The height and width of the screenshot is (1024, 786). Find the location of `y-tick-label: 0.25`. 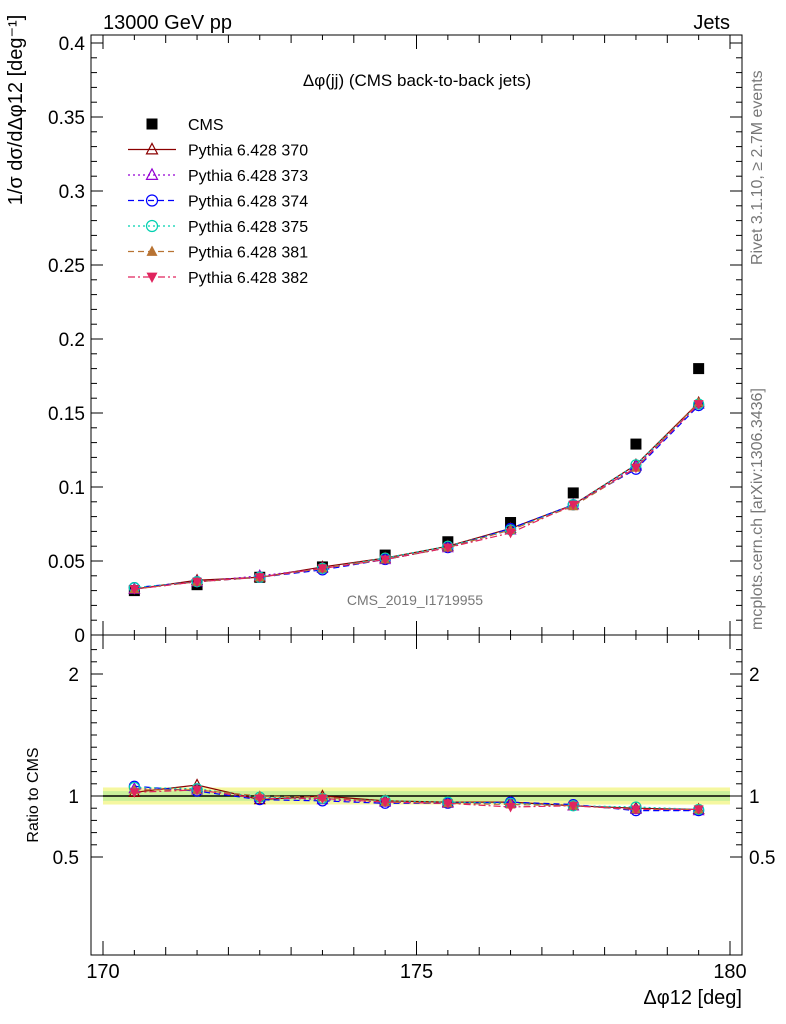

y-tick-label: 0.25 is located at coordinates (66, 266).